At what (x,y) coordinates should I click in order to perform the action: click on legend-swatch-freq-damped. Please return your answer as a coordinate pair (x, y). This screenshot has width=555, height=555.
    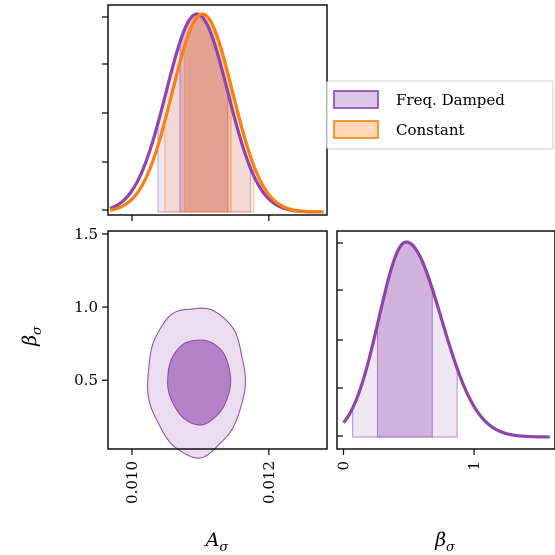
    Looking at the image, I should click on (356, 99).